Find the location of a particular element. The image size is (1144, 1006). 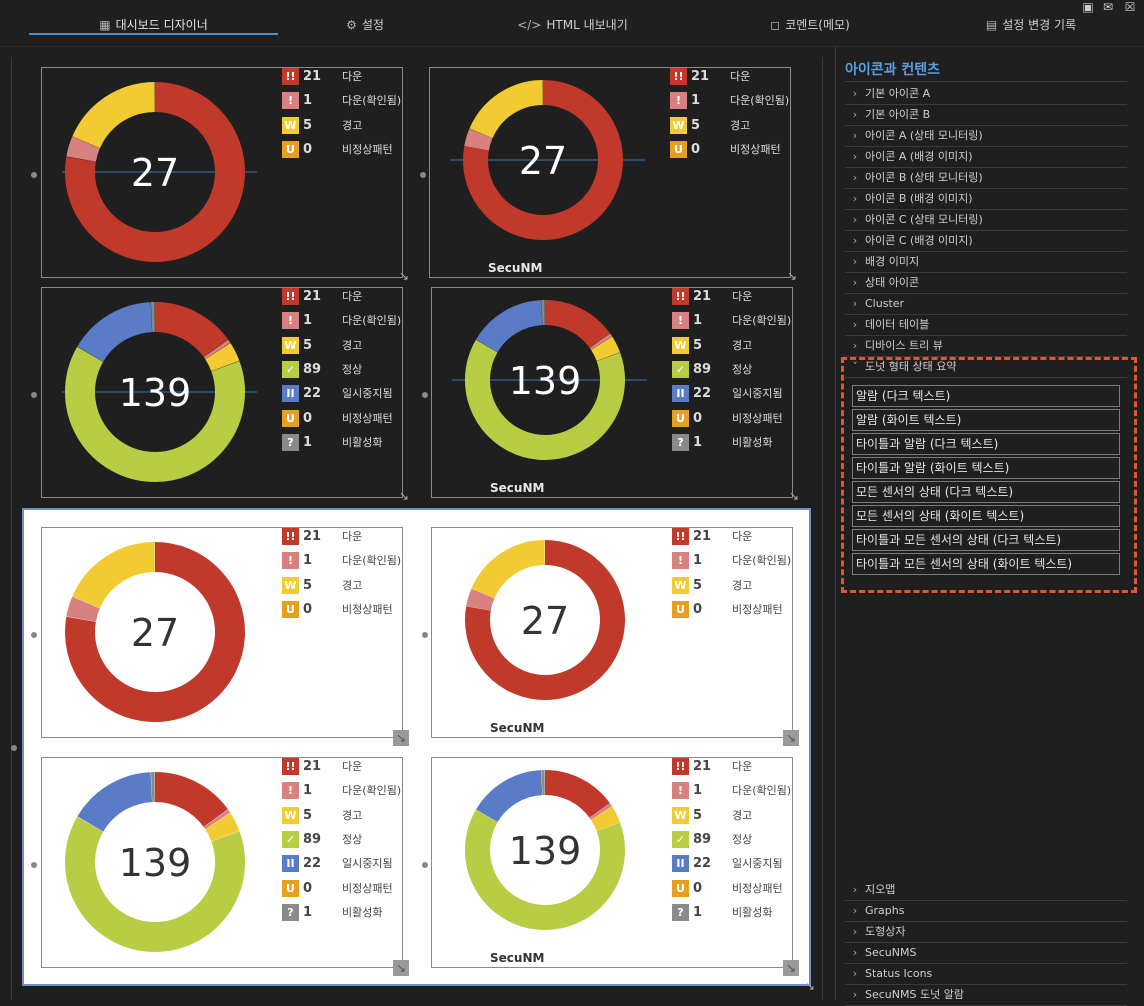

sidebar-item: ›기본 아이콘 B is located at coordinates (986, 115).